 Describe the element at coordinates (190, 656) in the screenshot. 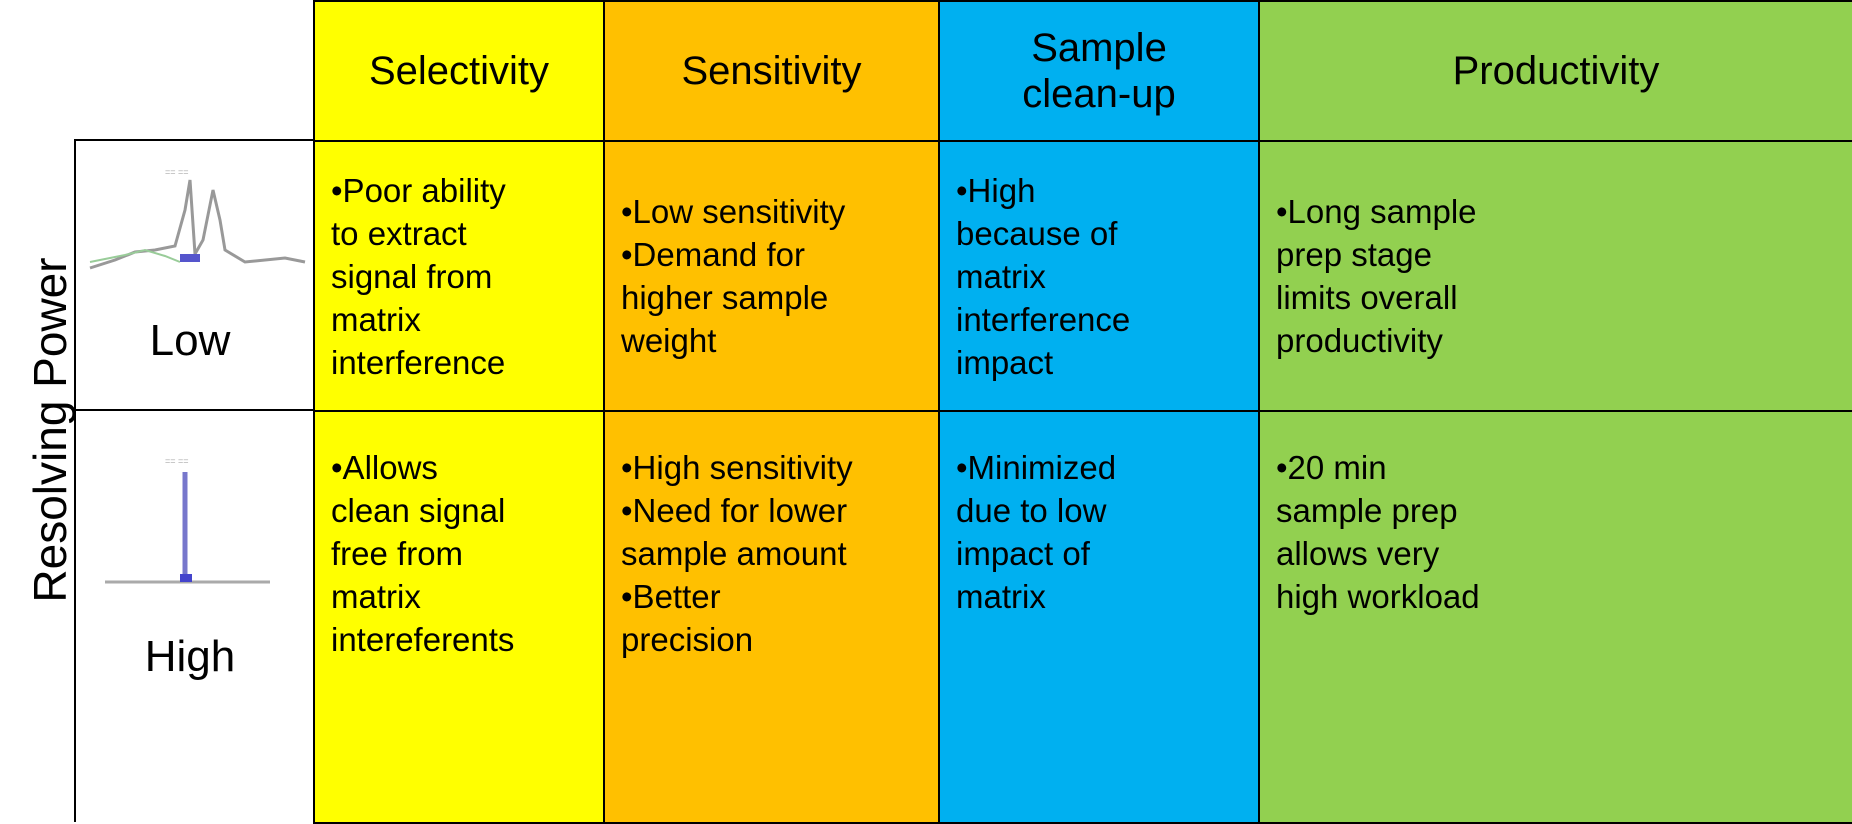

I see `row-label: High` at that location.